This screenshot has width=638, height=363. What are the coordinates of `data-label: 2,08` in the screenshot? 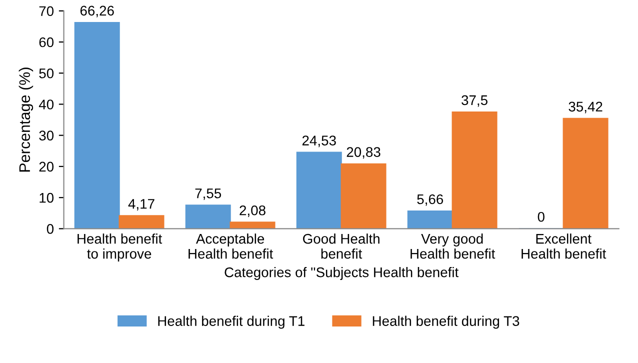 It's located at (253, 211).